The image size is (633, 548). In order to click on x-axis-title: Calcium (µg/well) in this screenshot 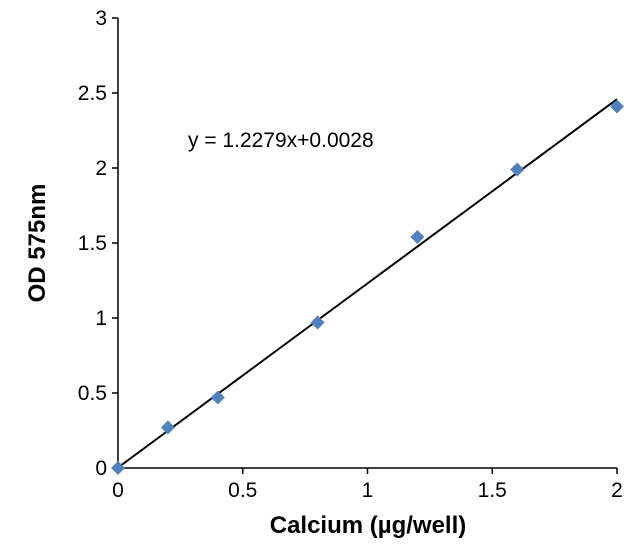, I will do `click(368, 525)`.